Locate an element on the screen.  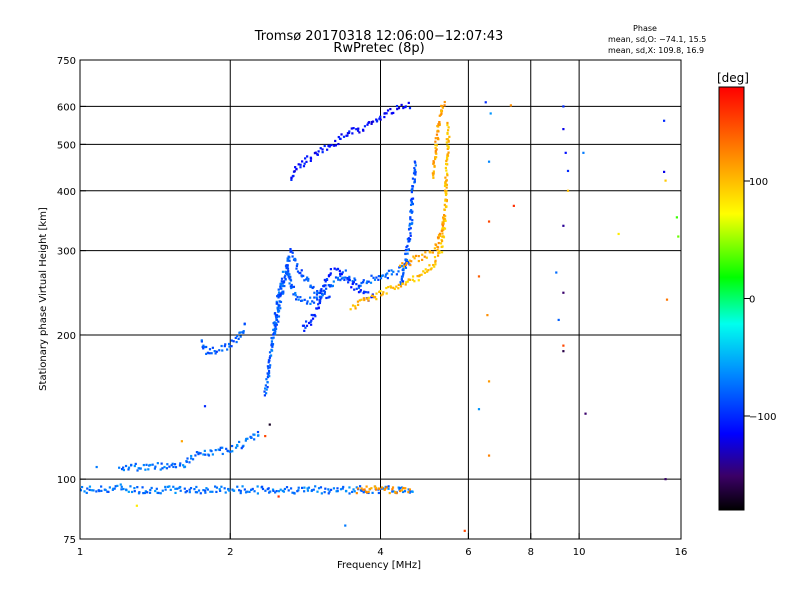
y-tick-label: 100 is located at coordinates (66, 480).